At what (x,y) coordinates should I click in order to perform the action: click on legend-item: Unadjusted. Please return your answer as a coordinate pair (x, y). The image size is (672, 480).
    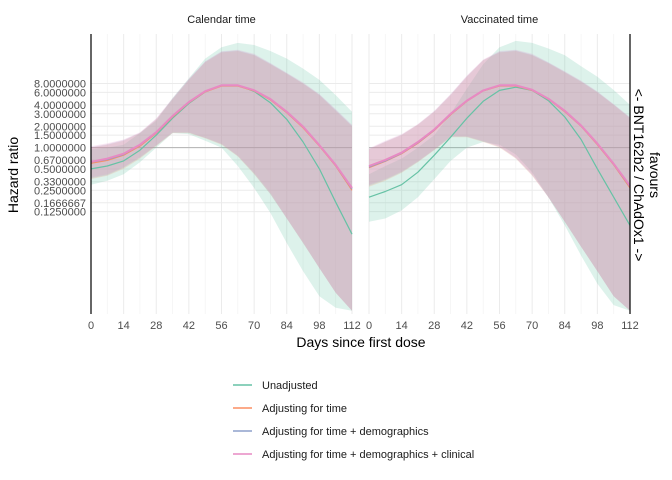
    Looking at the image, I should click on (275, 386).